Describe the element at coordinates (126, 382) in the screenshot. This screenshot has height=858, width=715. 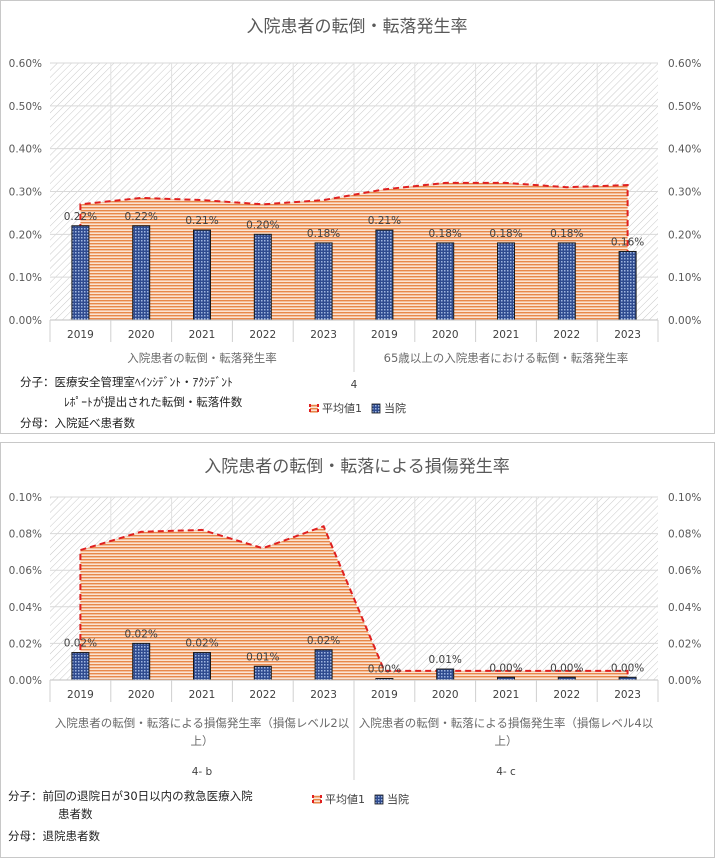
I see `numerator-note-line1: 分子：医療安全管理室ﾍｲﾝｼﾃﾞﾝﾄ・ｱｸｼﾃﾞﾝﾄ` at that location.